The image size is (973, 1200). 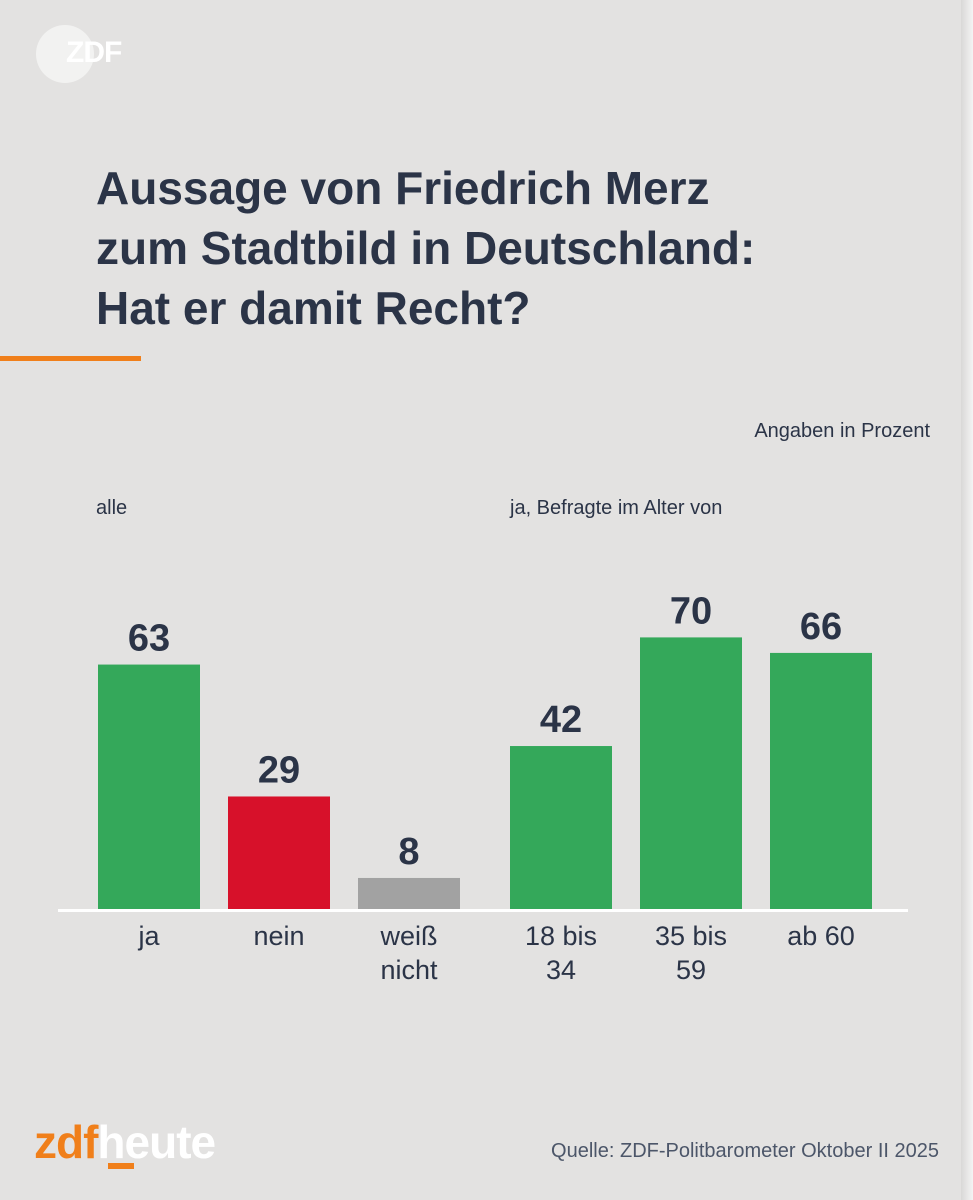 I want to click on value-label-1-0: 42, so click(x=561, y=720).